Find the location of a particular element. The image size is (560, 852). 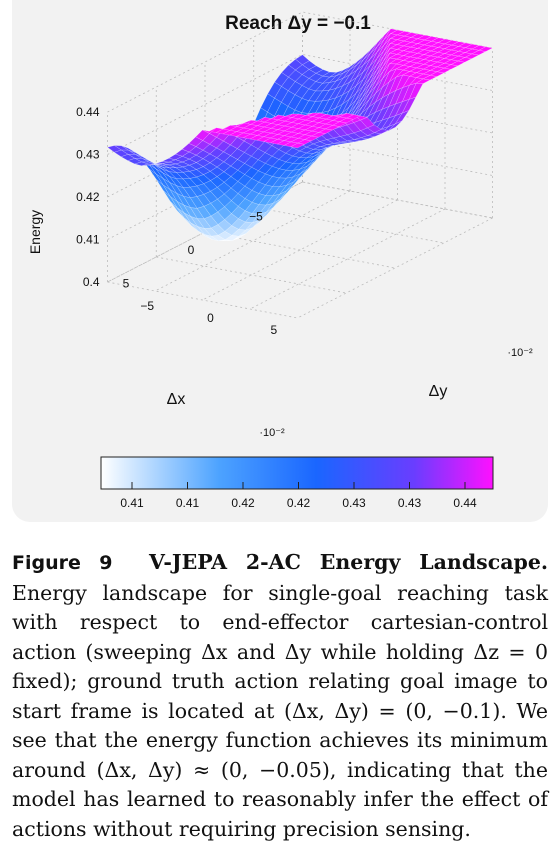

z-tick-label: 0.41 is located at coordinates (88, 240).